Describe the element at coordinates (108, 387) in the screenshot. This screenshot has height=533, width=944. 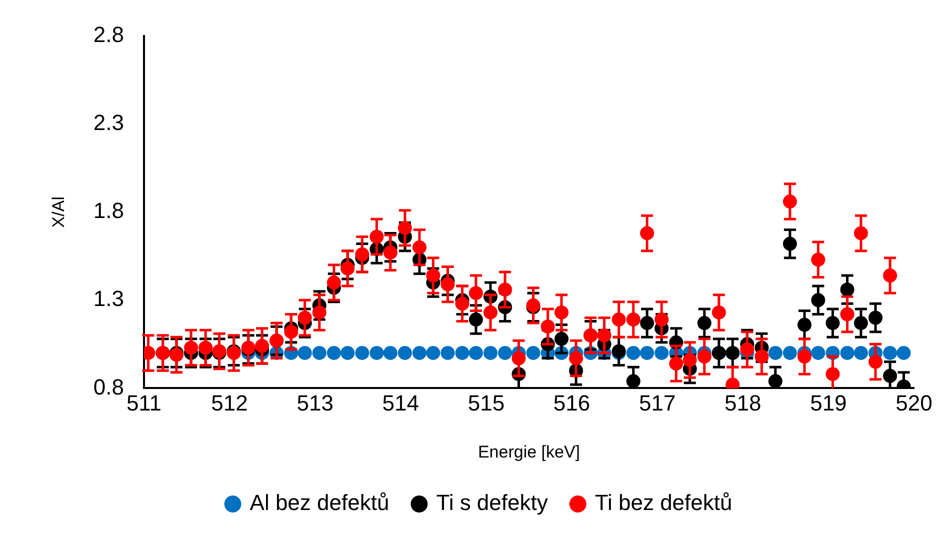
I see `y-tick-label: 0.8` at that location.